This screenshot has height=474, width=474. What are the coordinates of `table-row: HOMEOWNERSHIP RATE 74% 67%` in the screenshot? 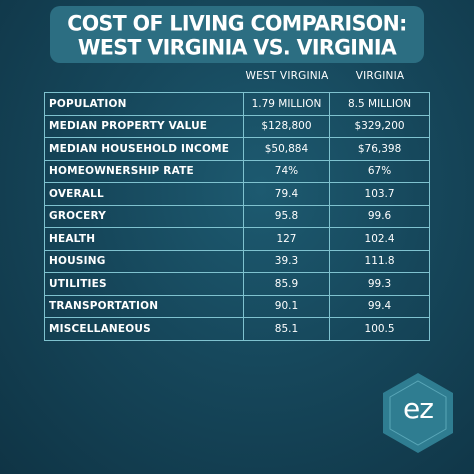 It's located at (237, 171).